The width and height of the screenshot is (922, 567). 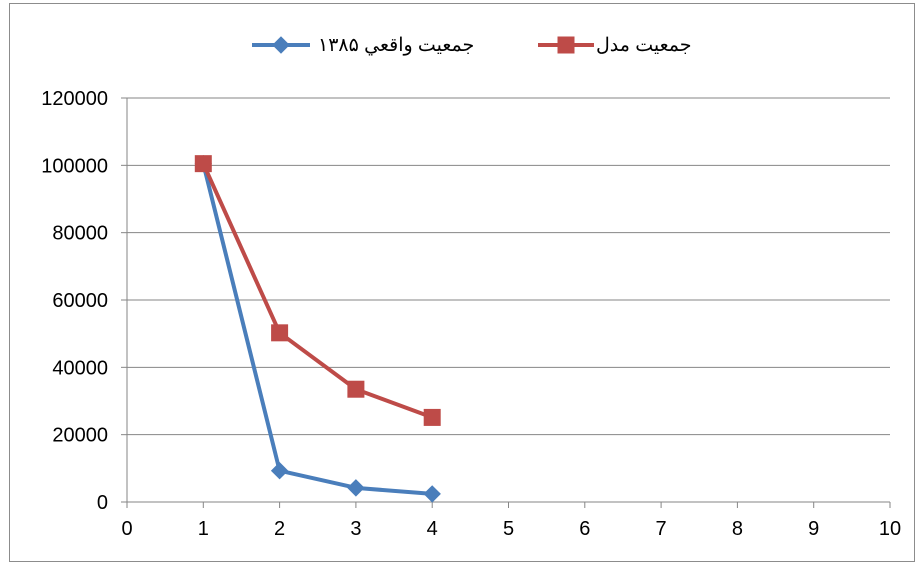 What do you see at coordinates (644, 45) in the screenshot?
I see `legend-label: جمعيت مدل` at bounding box center [644, 45].